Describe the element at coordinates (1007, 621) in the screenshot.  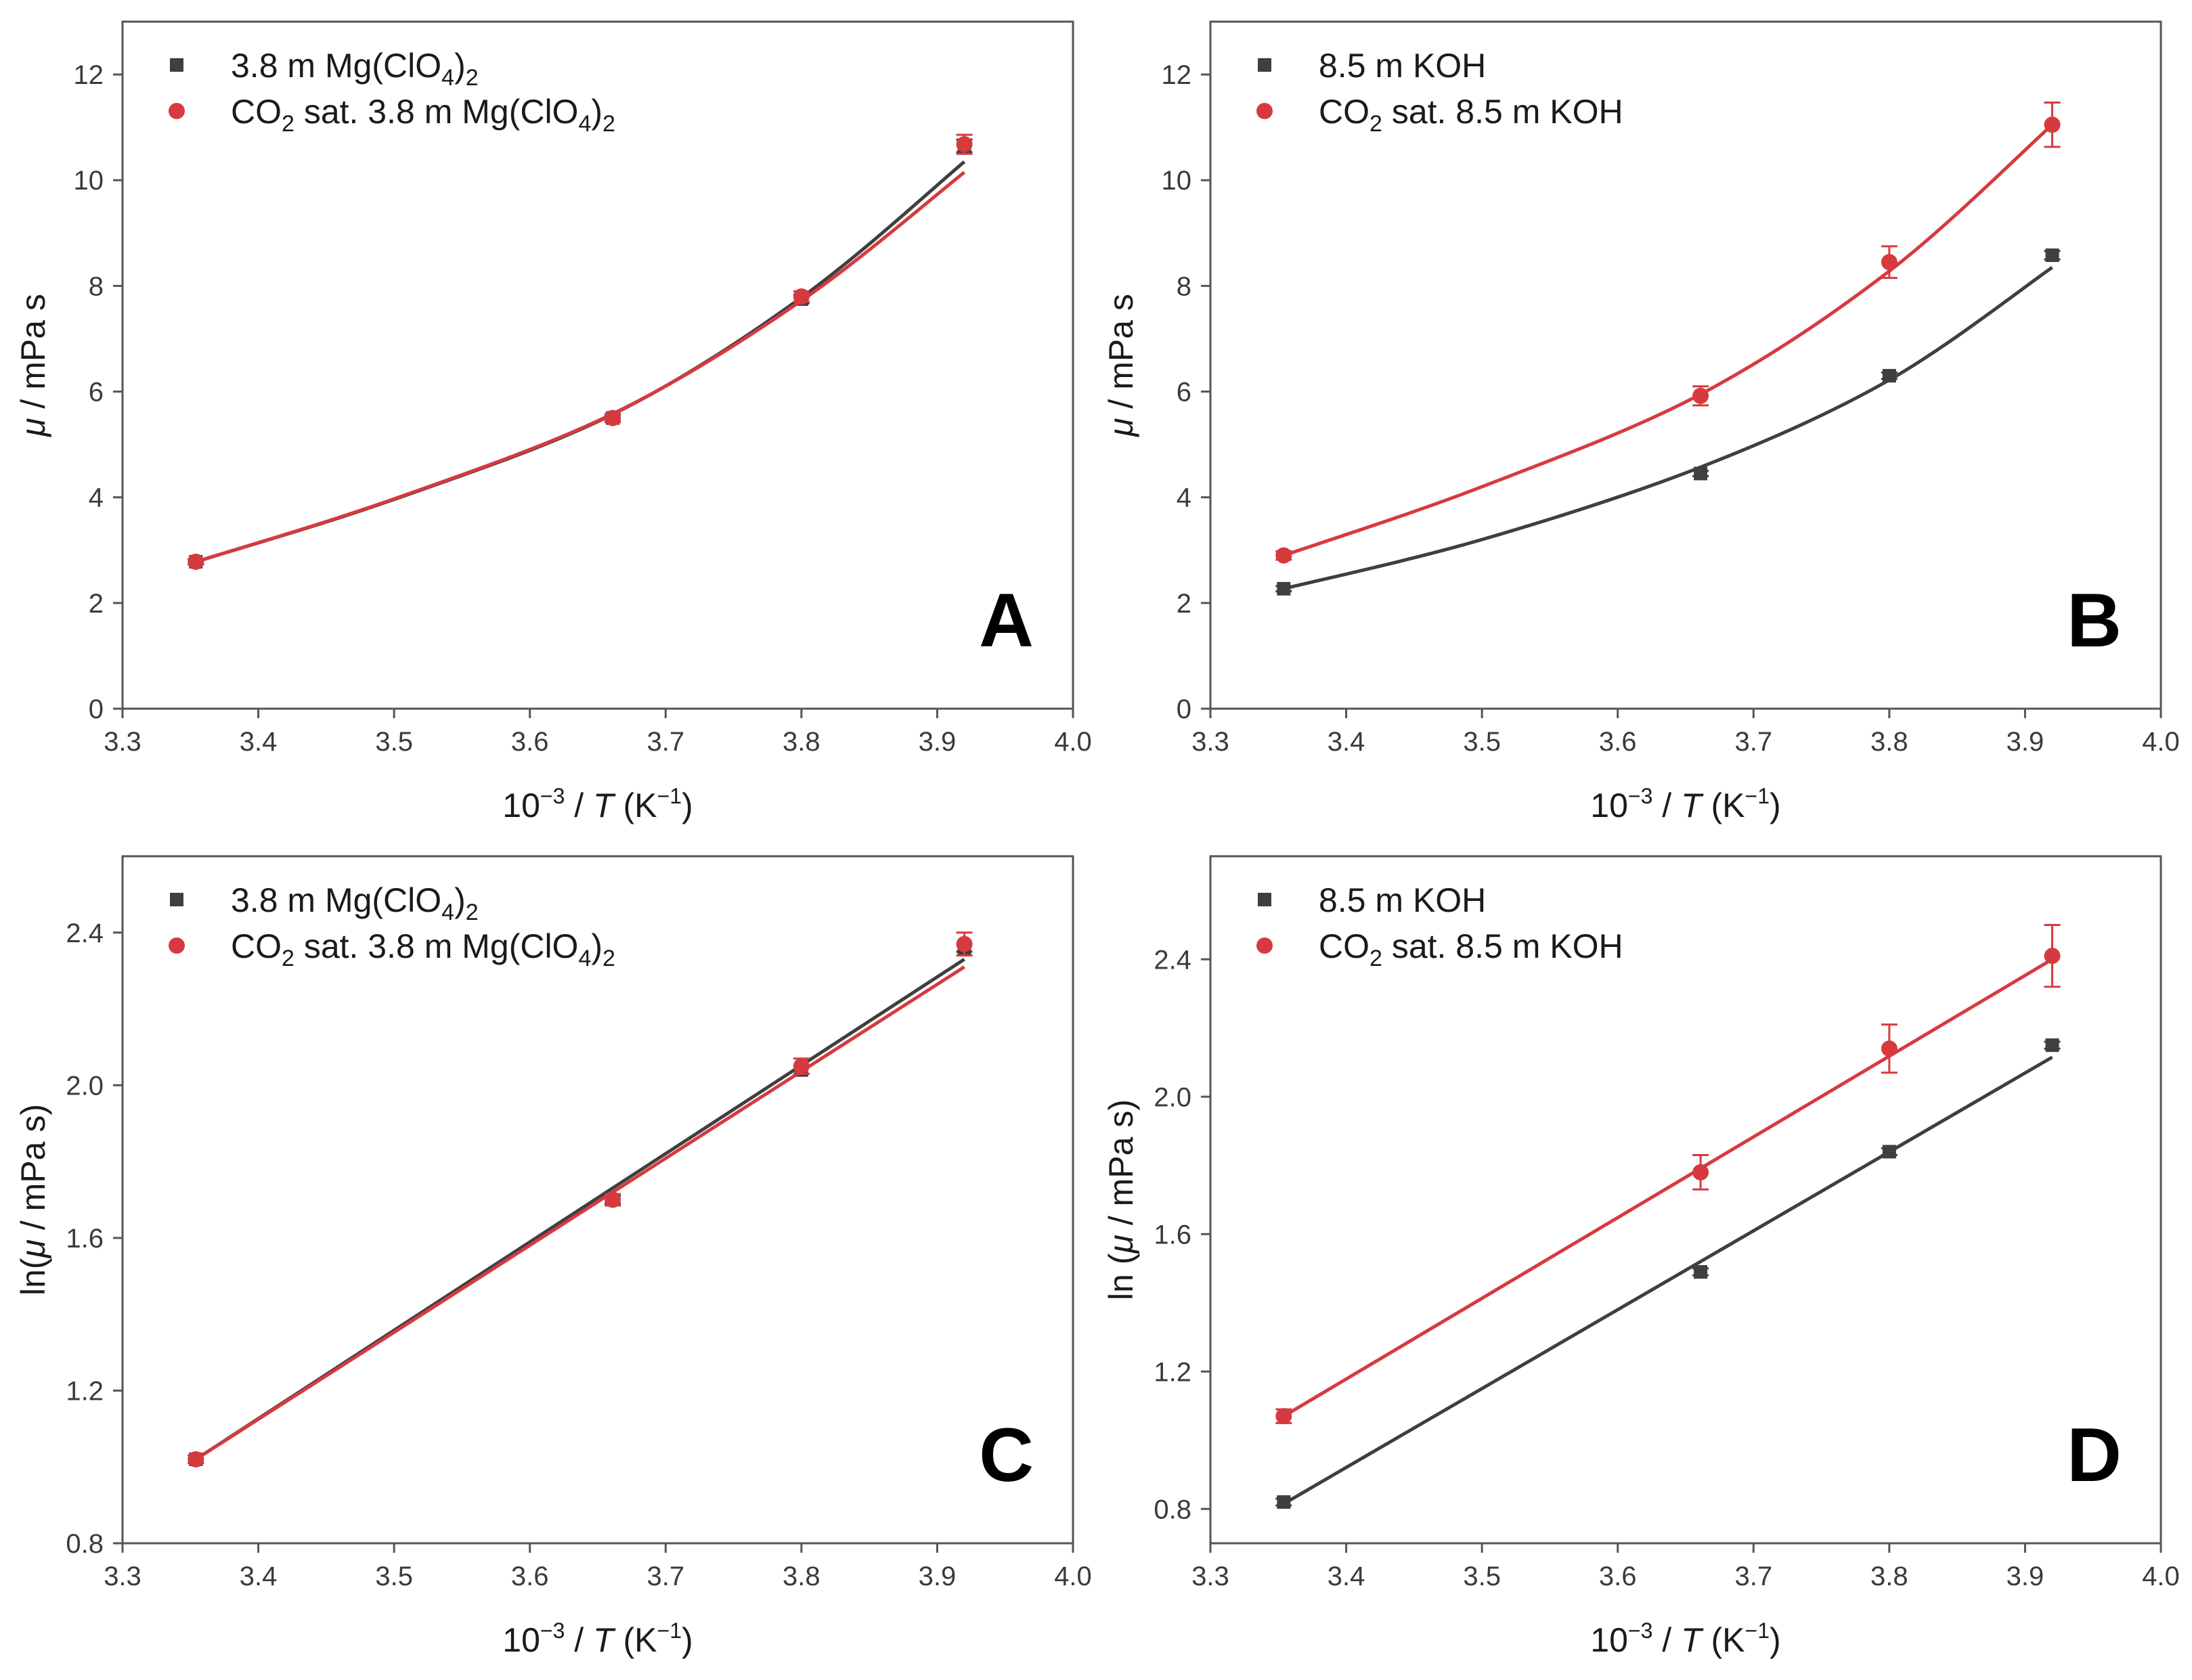
I see `panel-letter: A` at that location.